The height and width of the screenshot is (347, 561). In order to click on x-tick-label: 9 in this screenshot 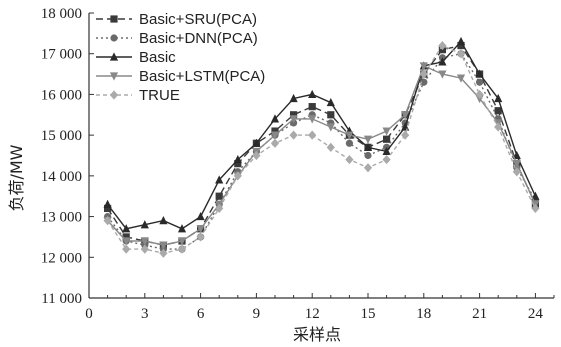, I will do `click(257, 314)`.